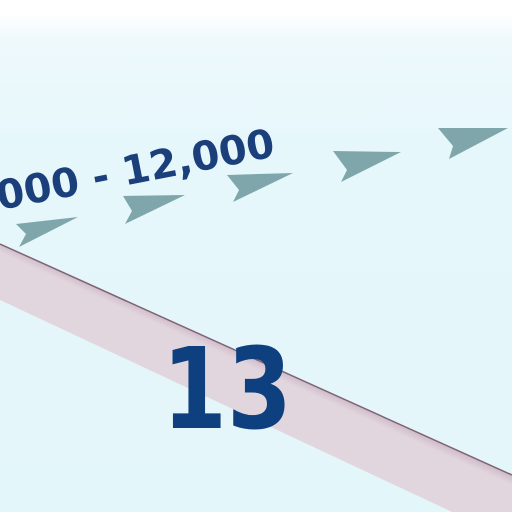  Describe the element at coordinates (227, 390) in the screenshot. I see `runway-number: 13` at that location.